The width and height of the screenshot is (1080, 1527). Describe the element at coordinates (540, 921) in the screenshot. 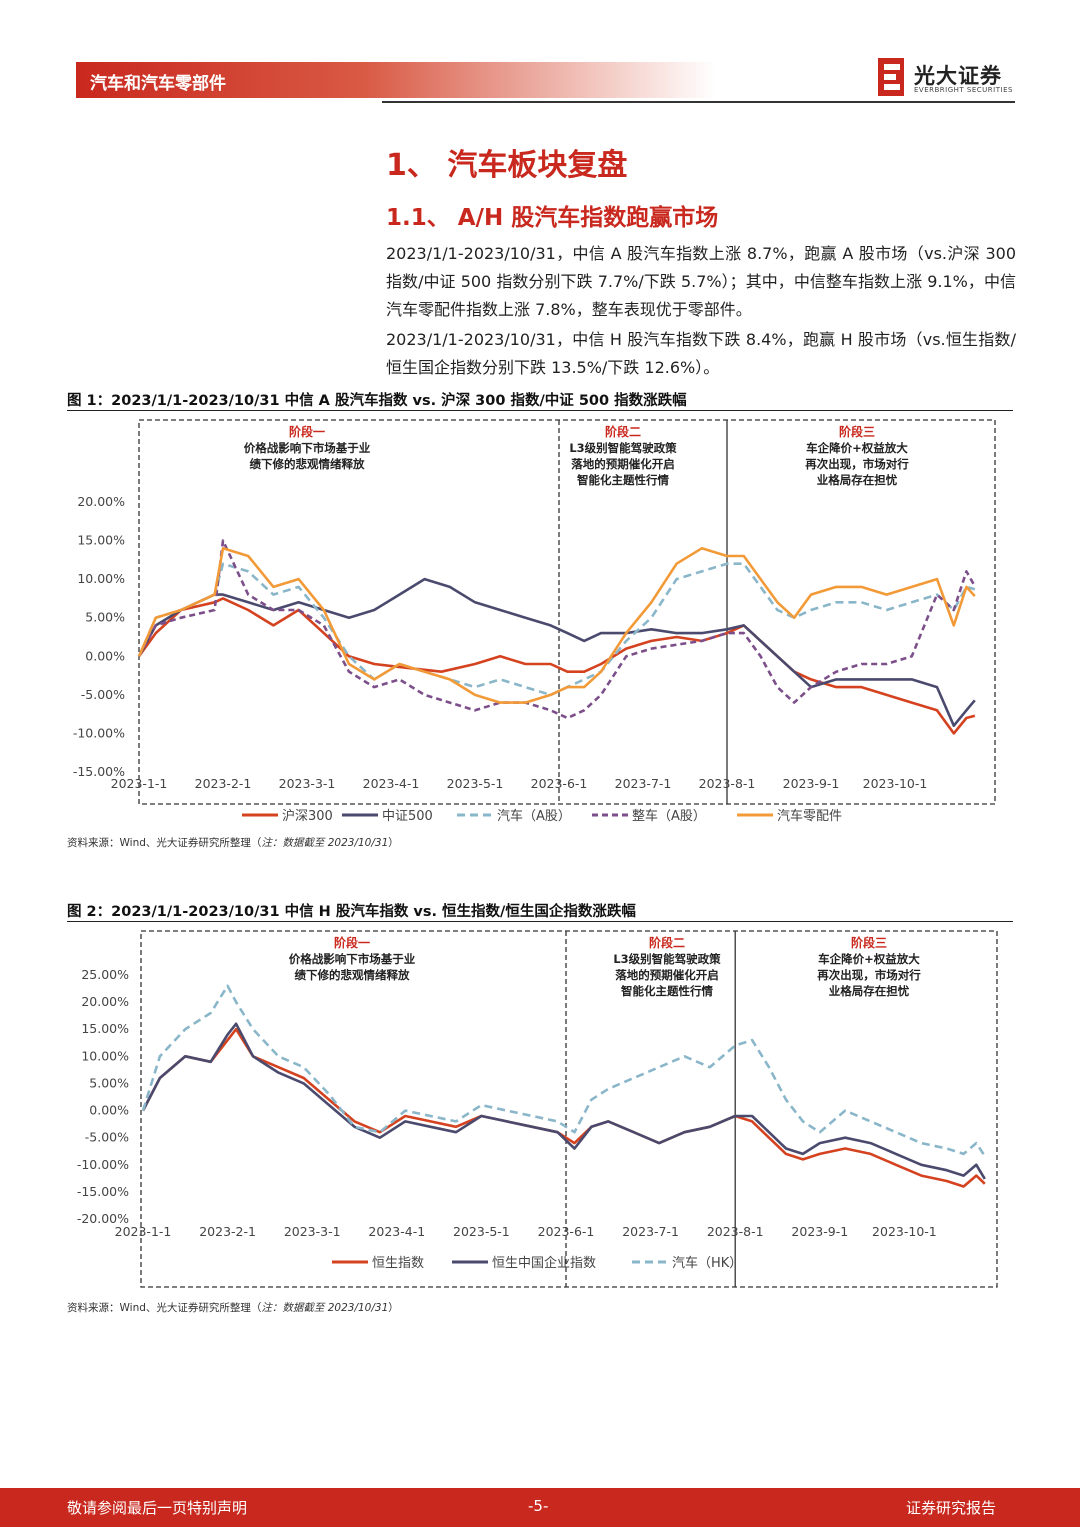

I see `figure-2-rule` at that location.